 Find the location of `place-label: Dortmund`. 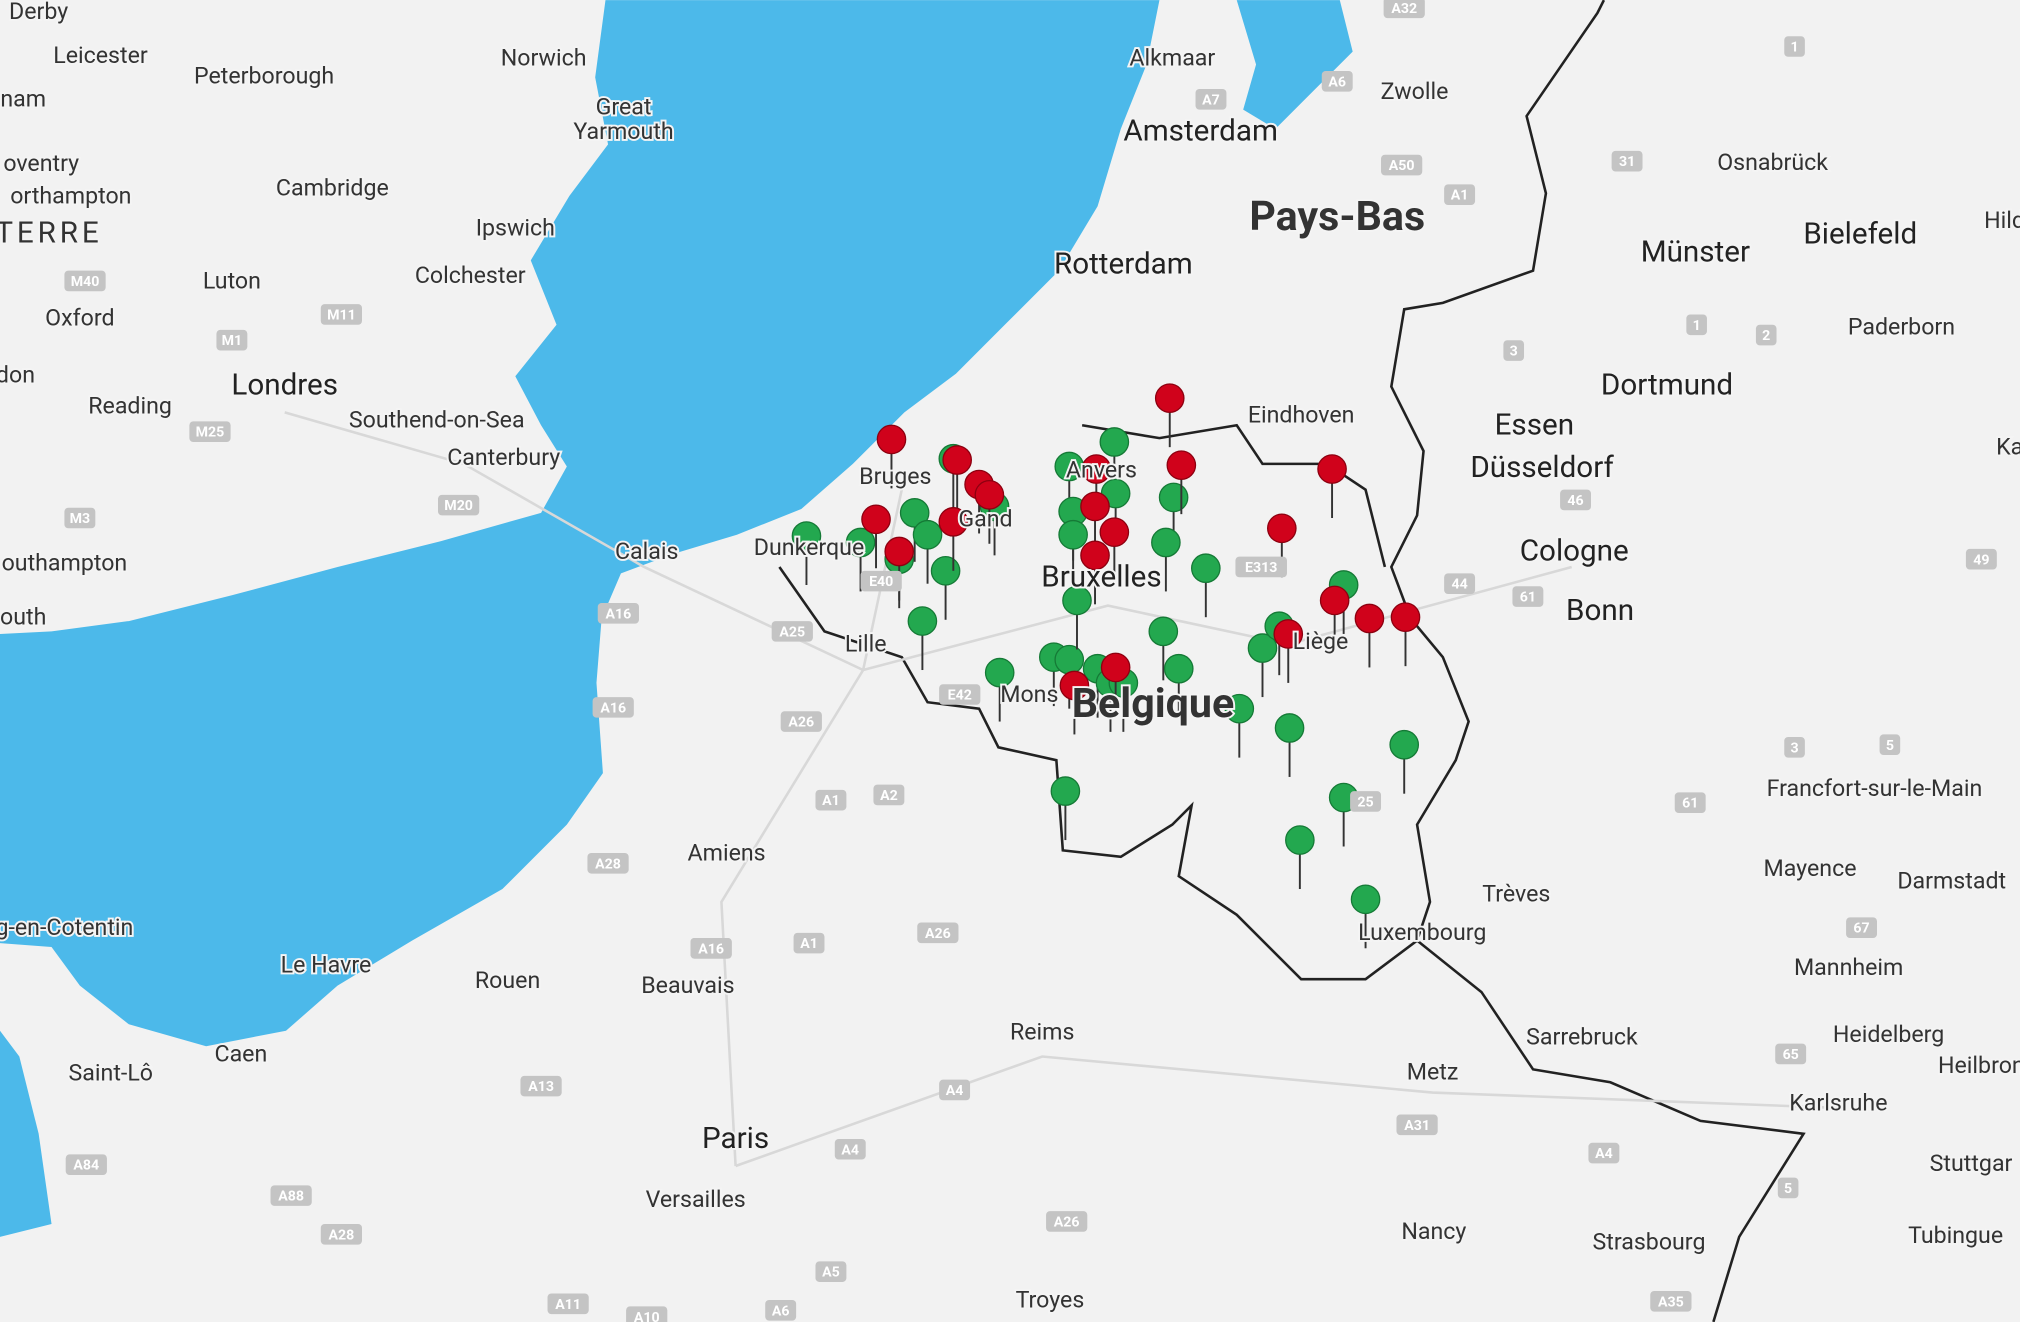

place-label: Dortmund is located at coordinates (1667, 385).